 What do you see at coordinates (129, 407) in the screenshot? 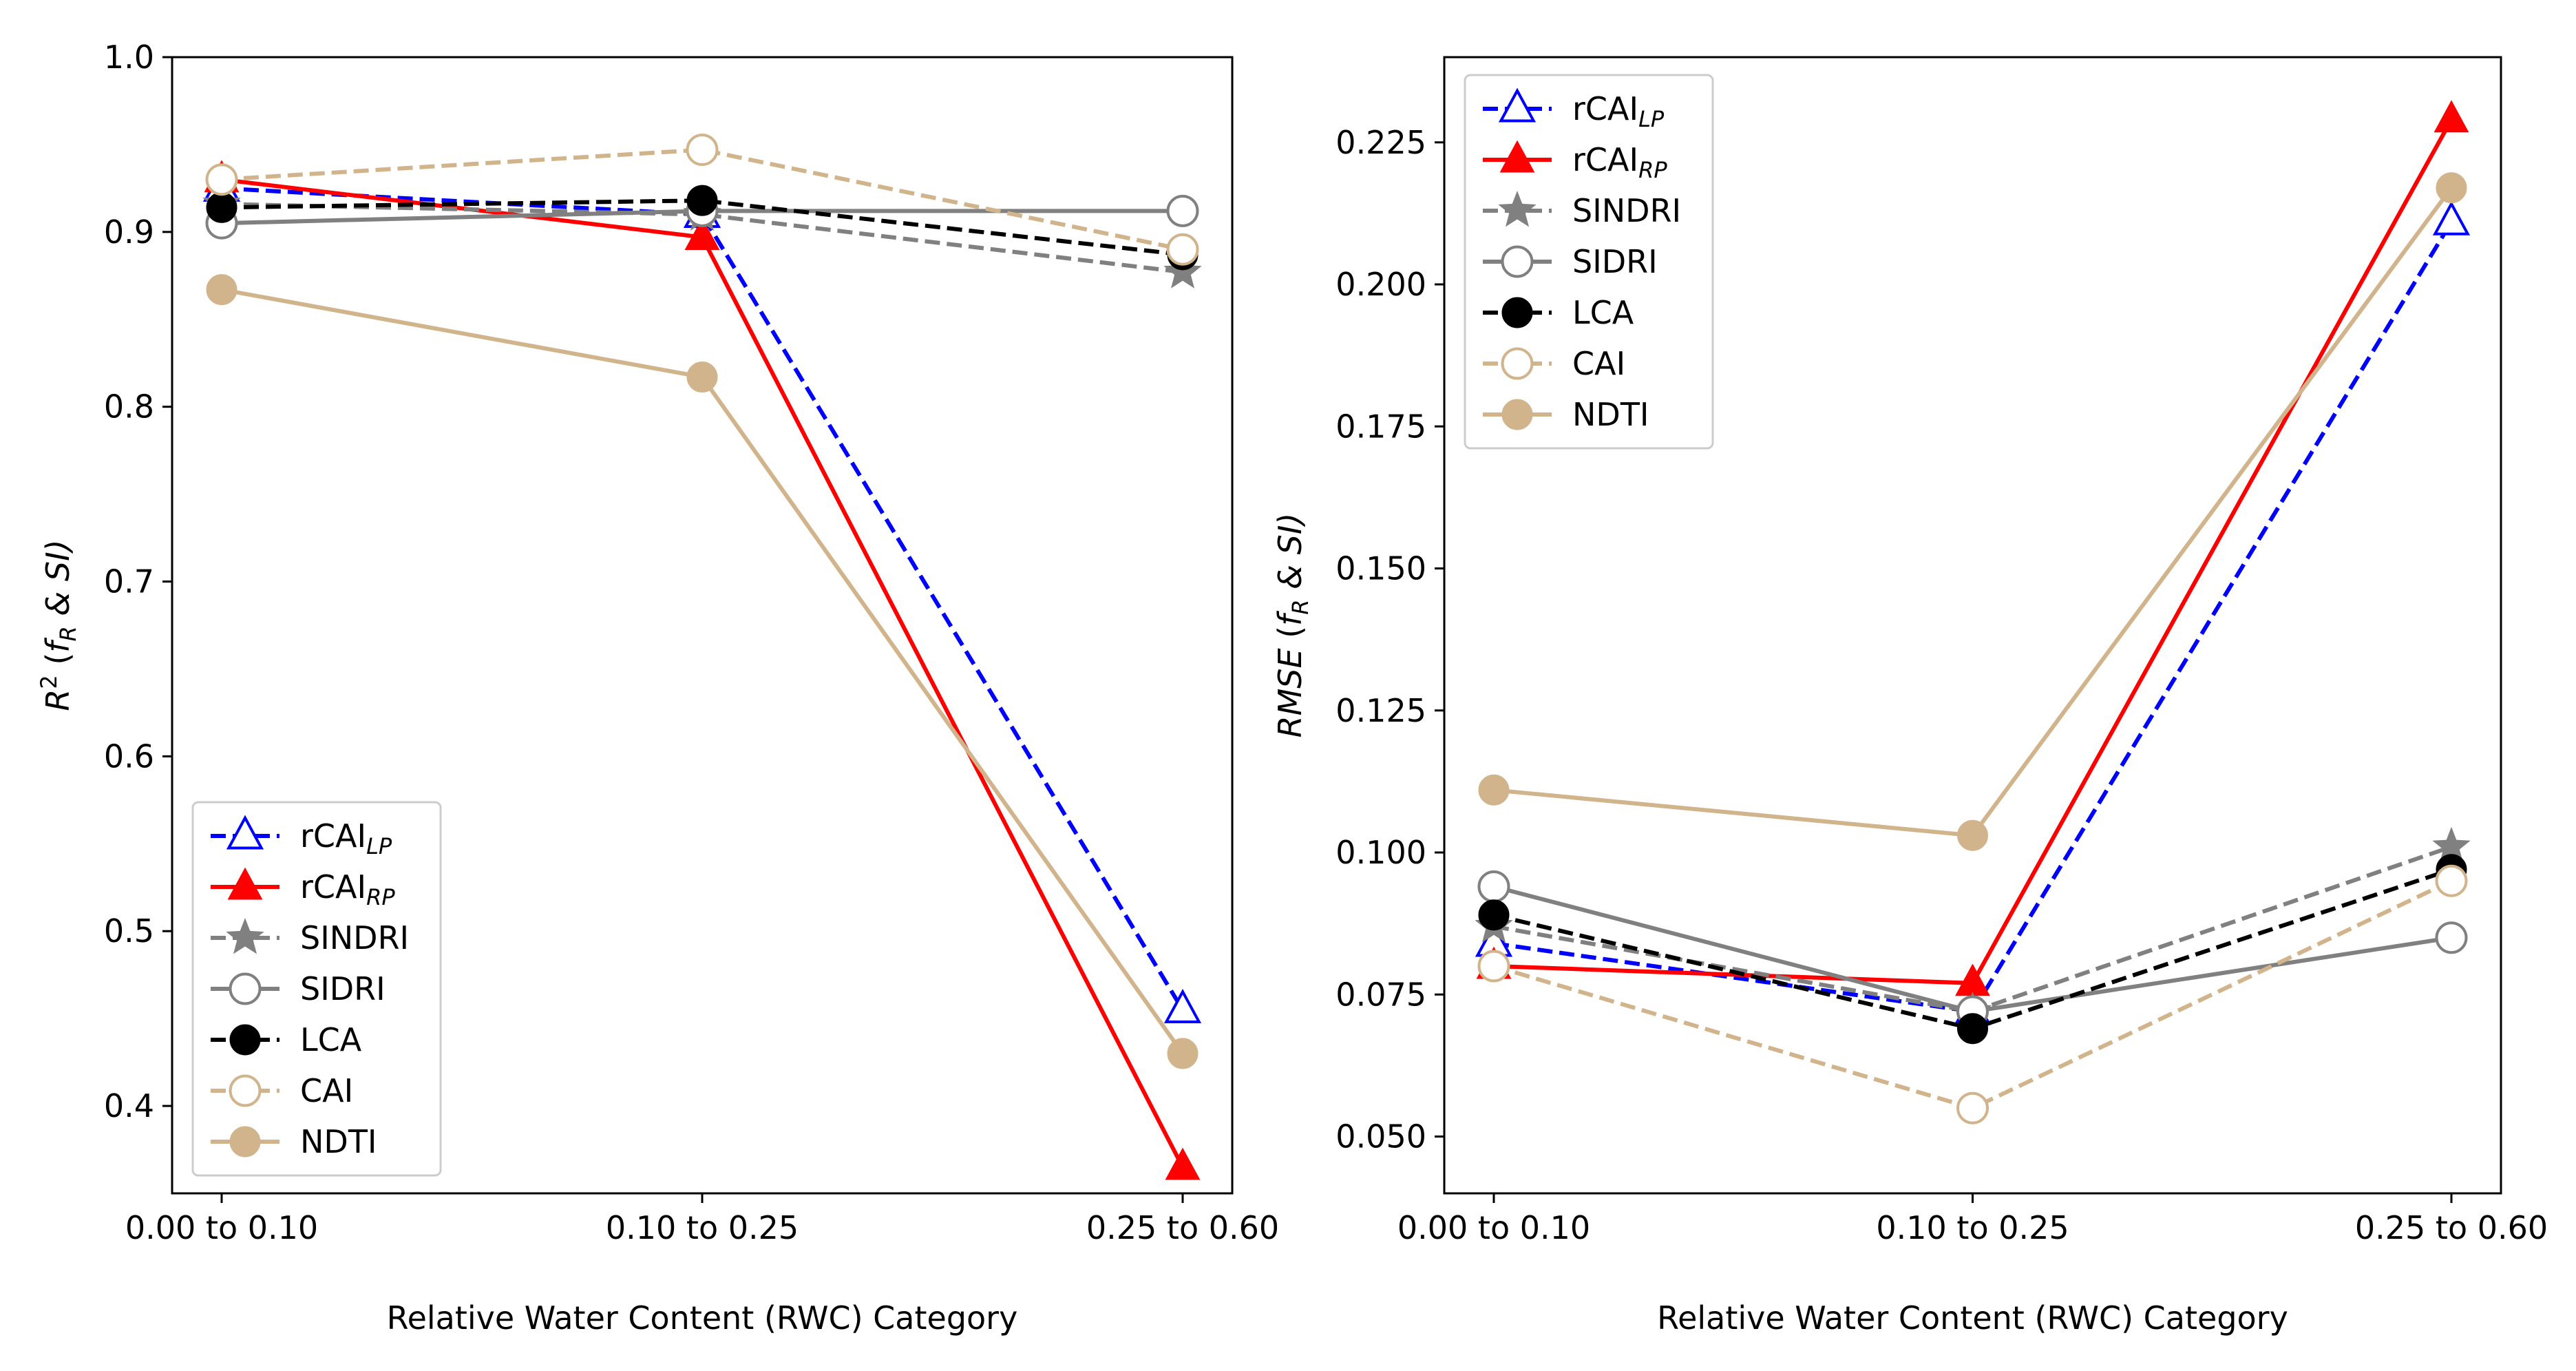
I see `y-tick-label: 0.8` at bounding box center [129, 407].